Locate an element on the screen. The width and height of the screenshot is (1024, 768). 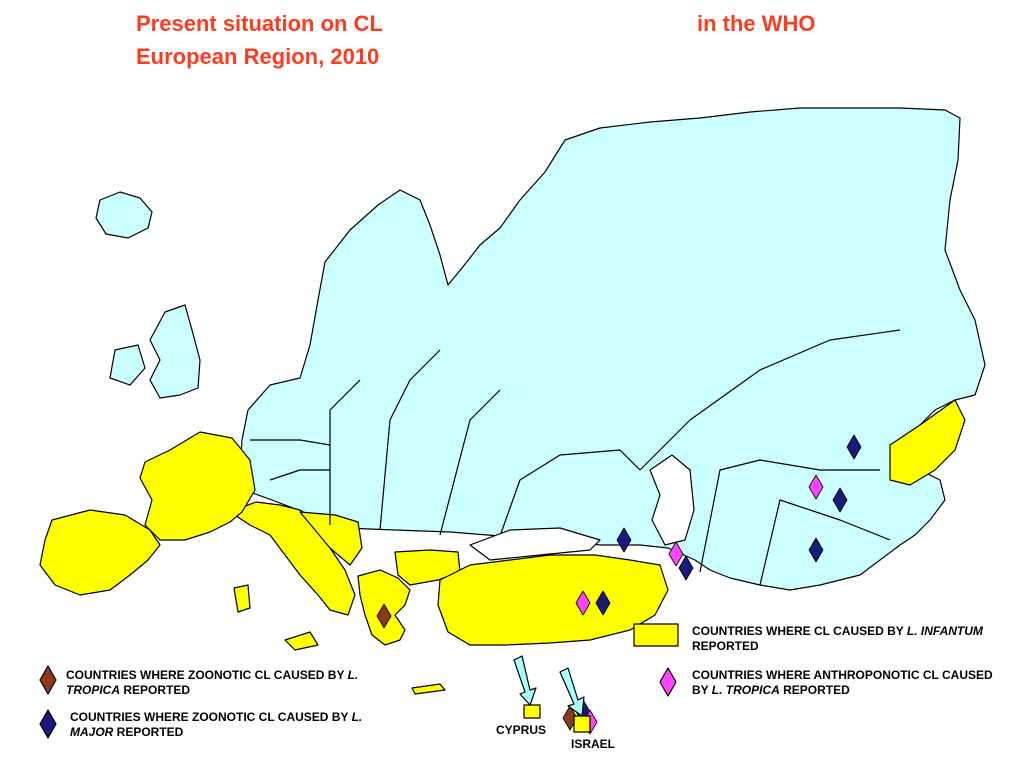
legend-zoonotic-tropica-marker is located at coordinates (48, 680).